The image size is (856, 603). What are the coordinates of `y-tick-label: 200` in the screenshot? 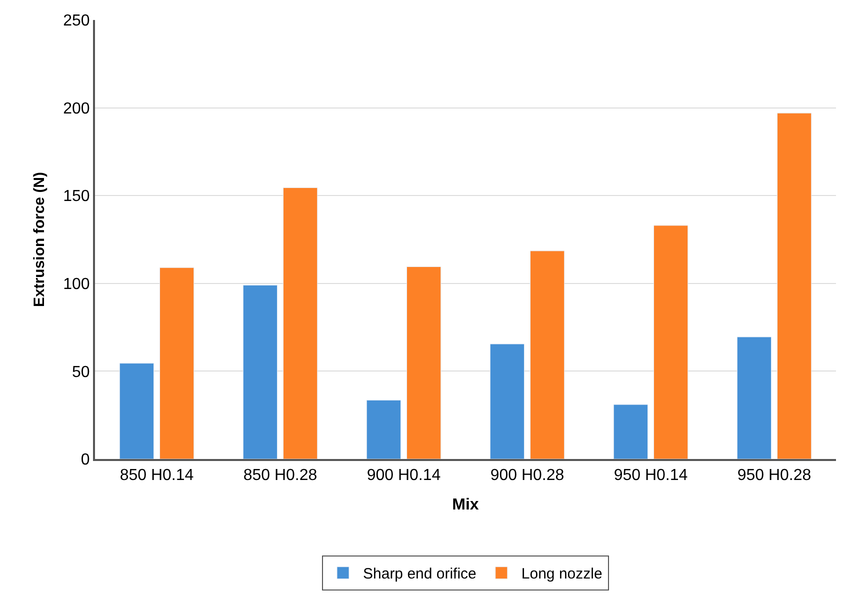 It's located at (76, 109).